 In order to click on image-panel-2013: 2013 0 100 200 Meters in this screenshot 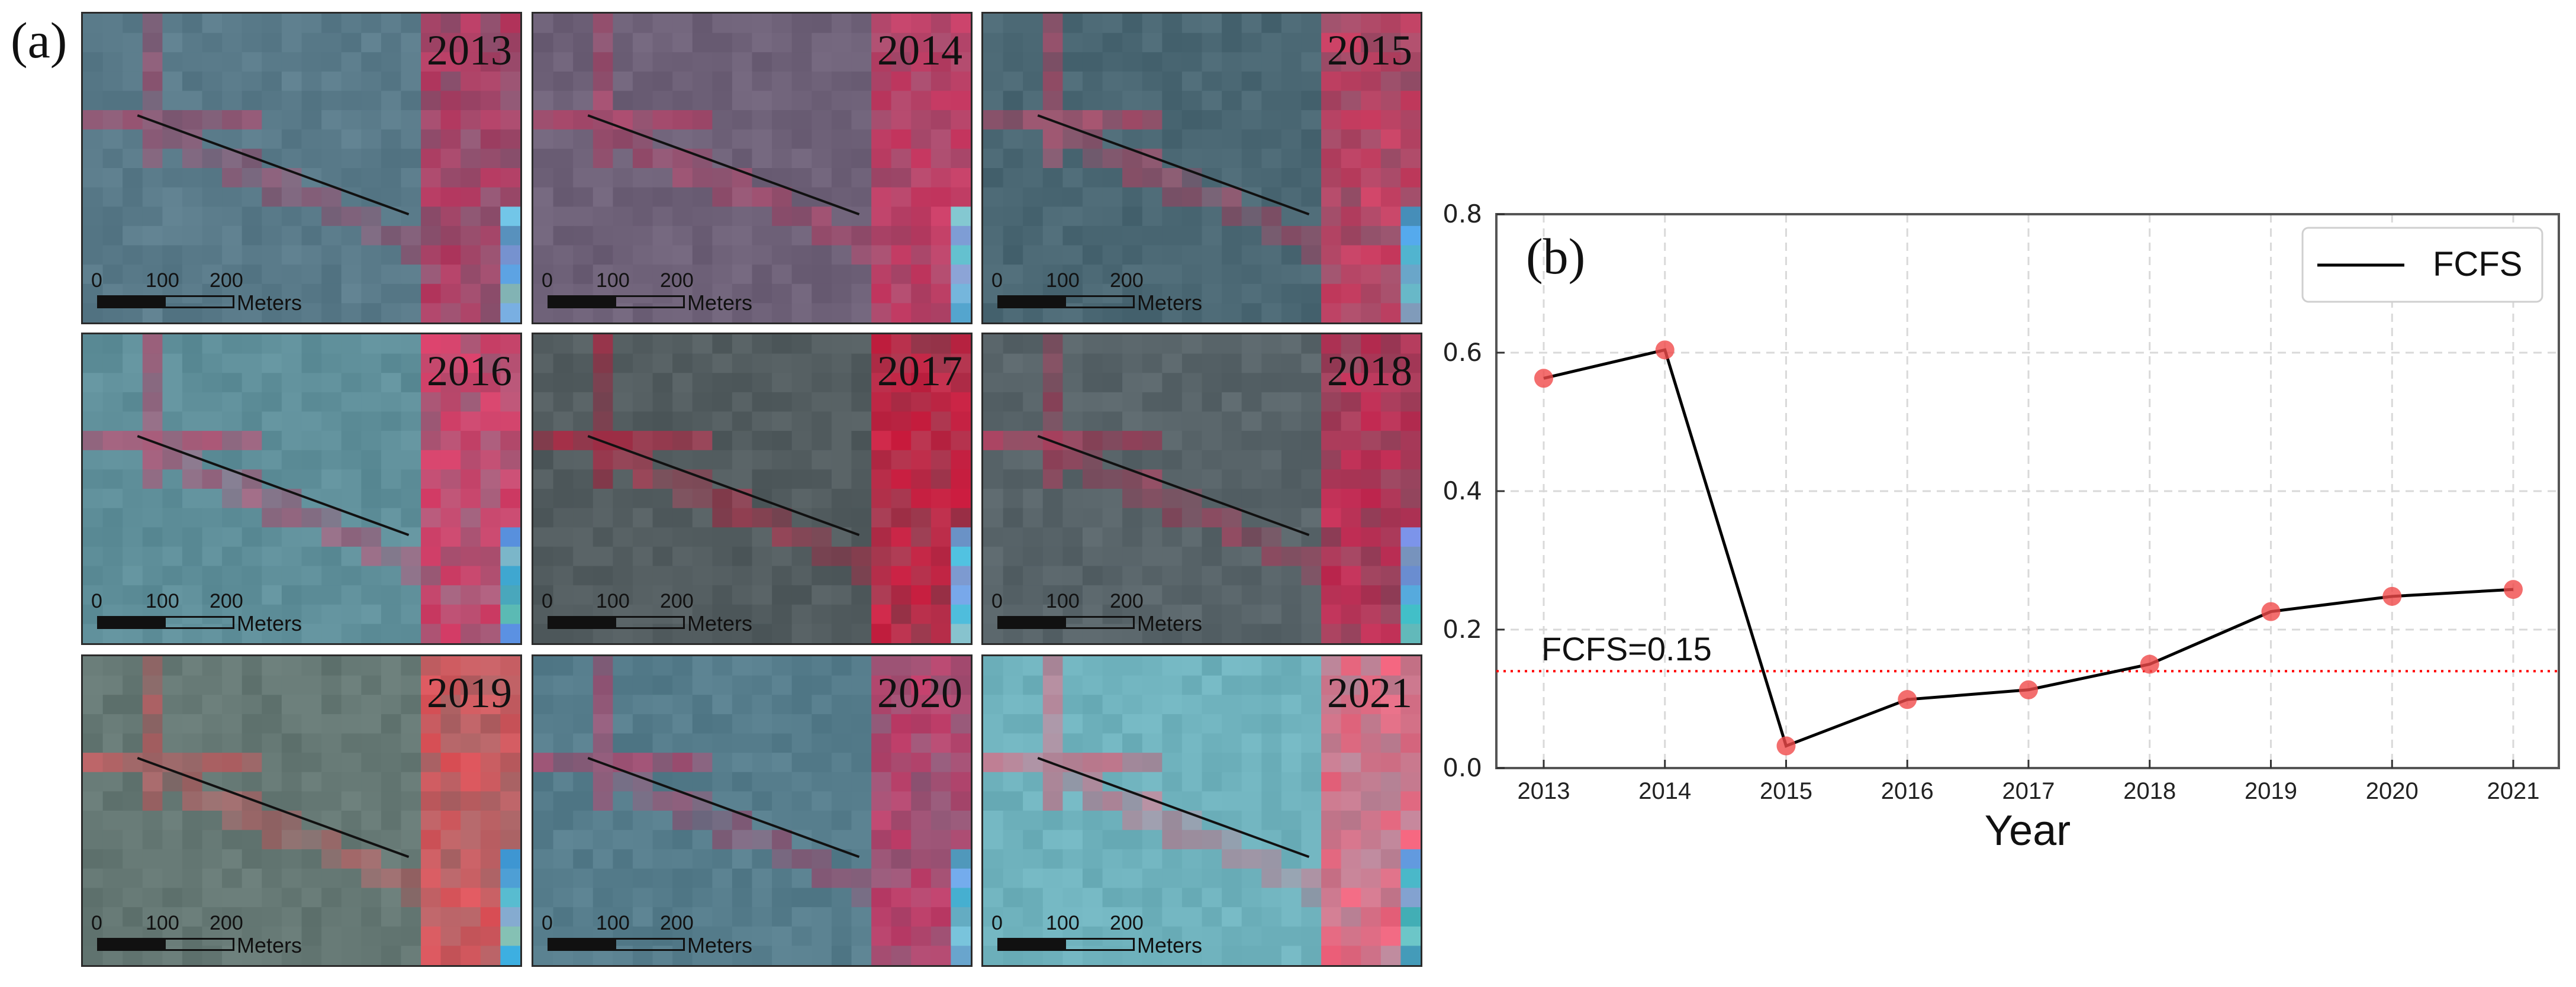, I will do `click(301, 168)`.